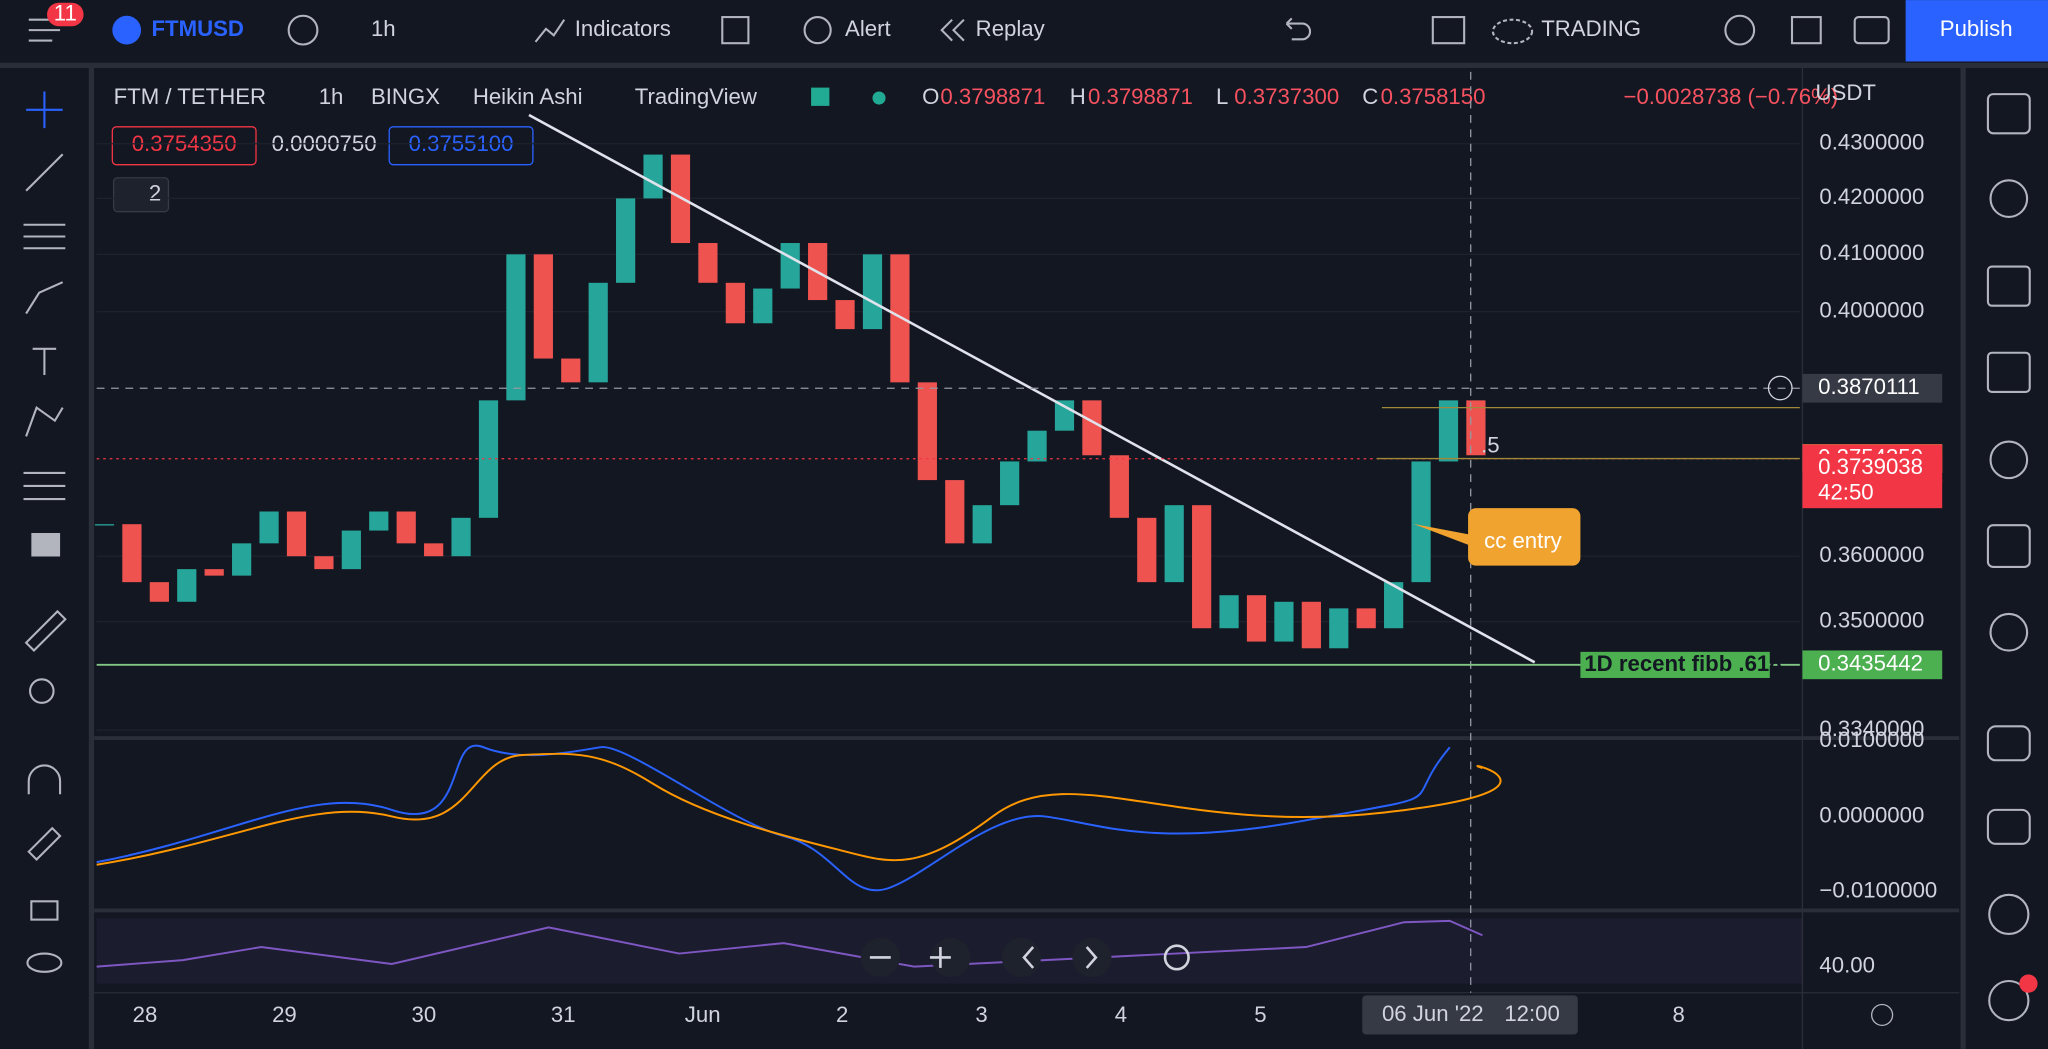  Describe the element at coordinates (563, 1014) in the screenshot. I see `x-tick-label: 31` at that location.